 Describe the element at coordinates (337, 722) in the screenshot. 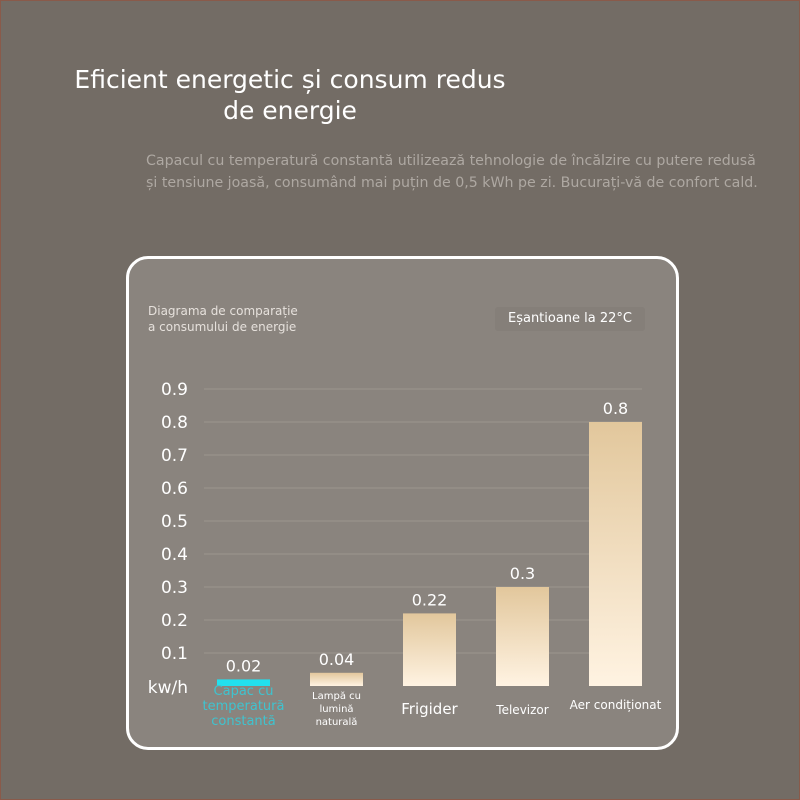

I see `category-label: naturală` at that location.